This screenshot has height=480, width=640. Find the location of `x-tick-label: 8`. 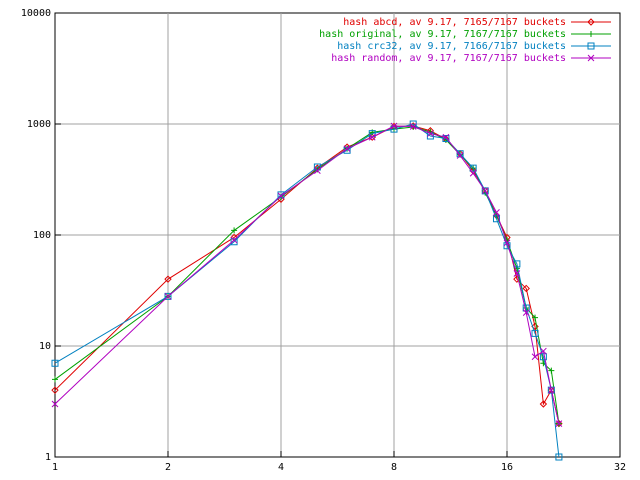

x-tick-label: 8 is located at coordinates (394, 467).